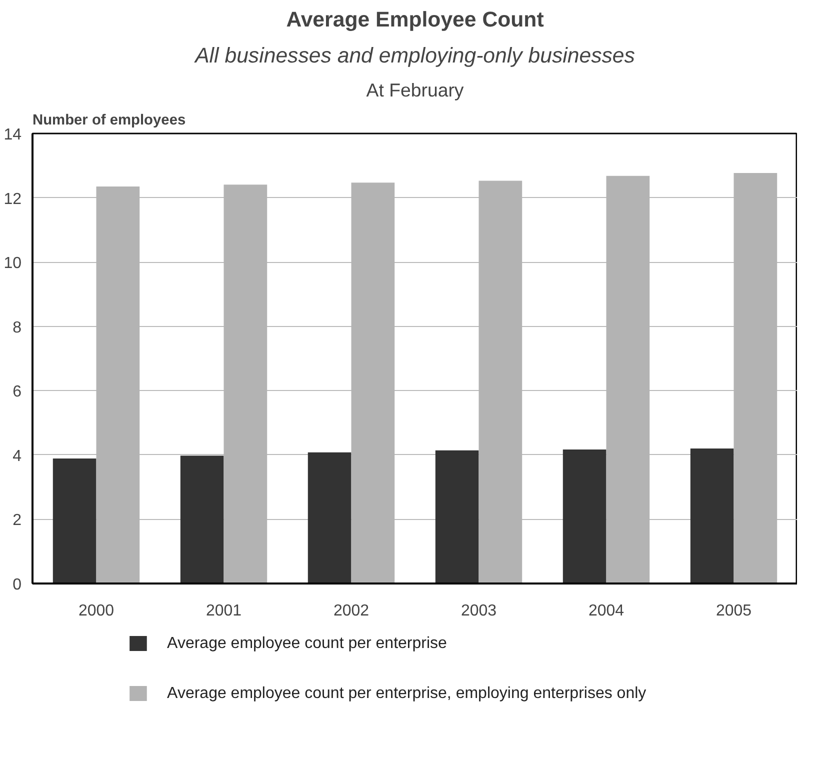  I want to click on x-tick-label: 2003, so click(478, 611).